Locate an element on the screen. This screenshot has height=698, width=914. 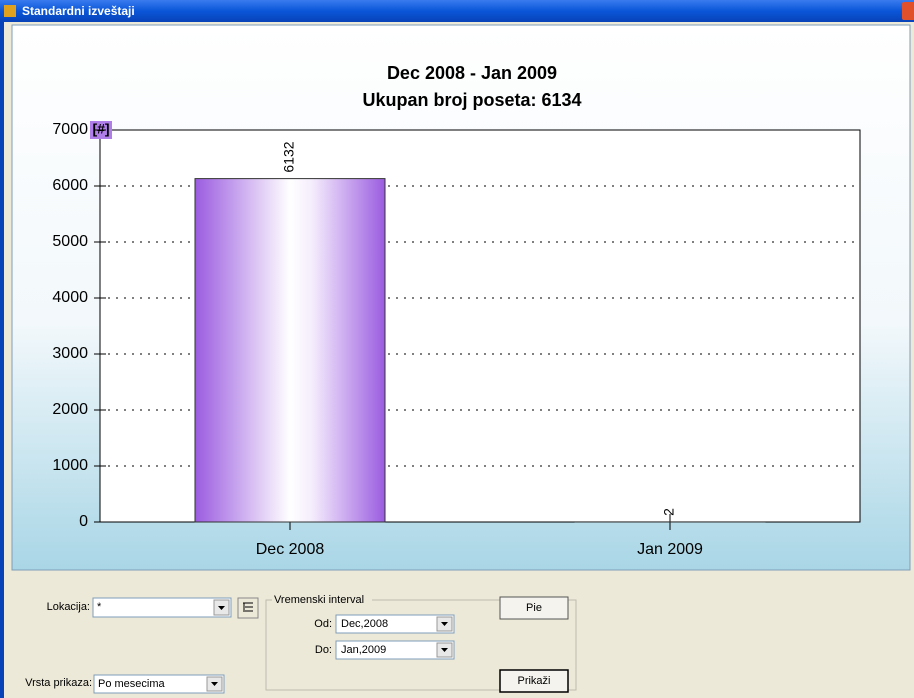
show-button-label: Prikaži is located at coordinates (533, 681).